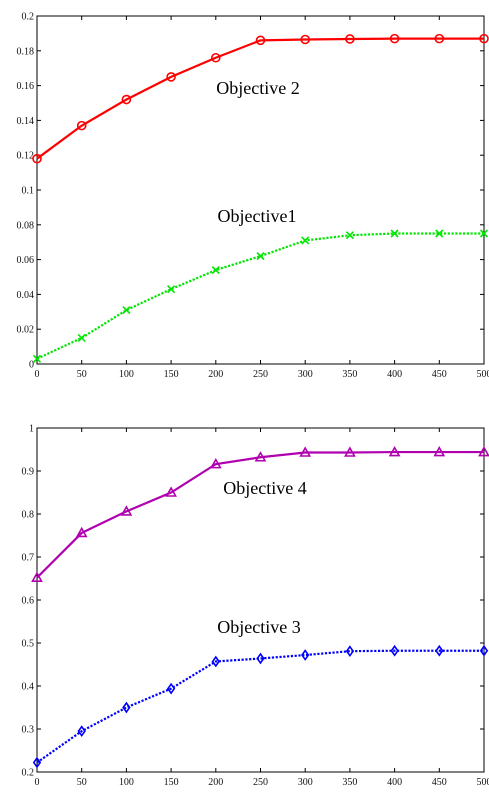 This screenshot has width=489, height=793. What do you see at coordinates (26, 51) in the screenshot?
I see `top-y-tick-label: 0.18` at bounding box center [26, 51].